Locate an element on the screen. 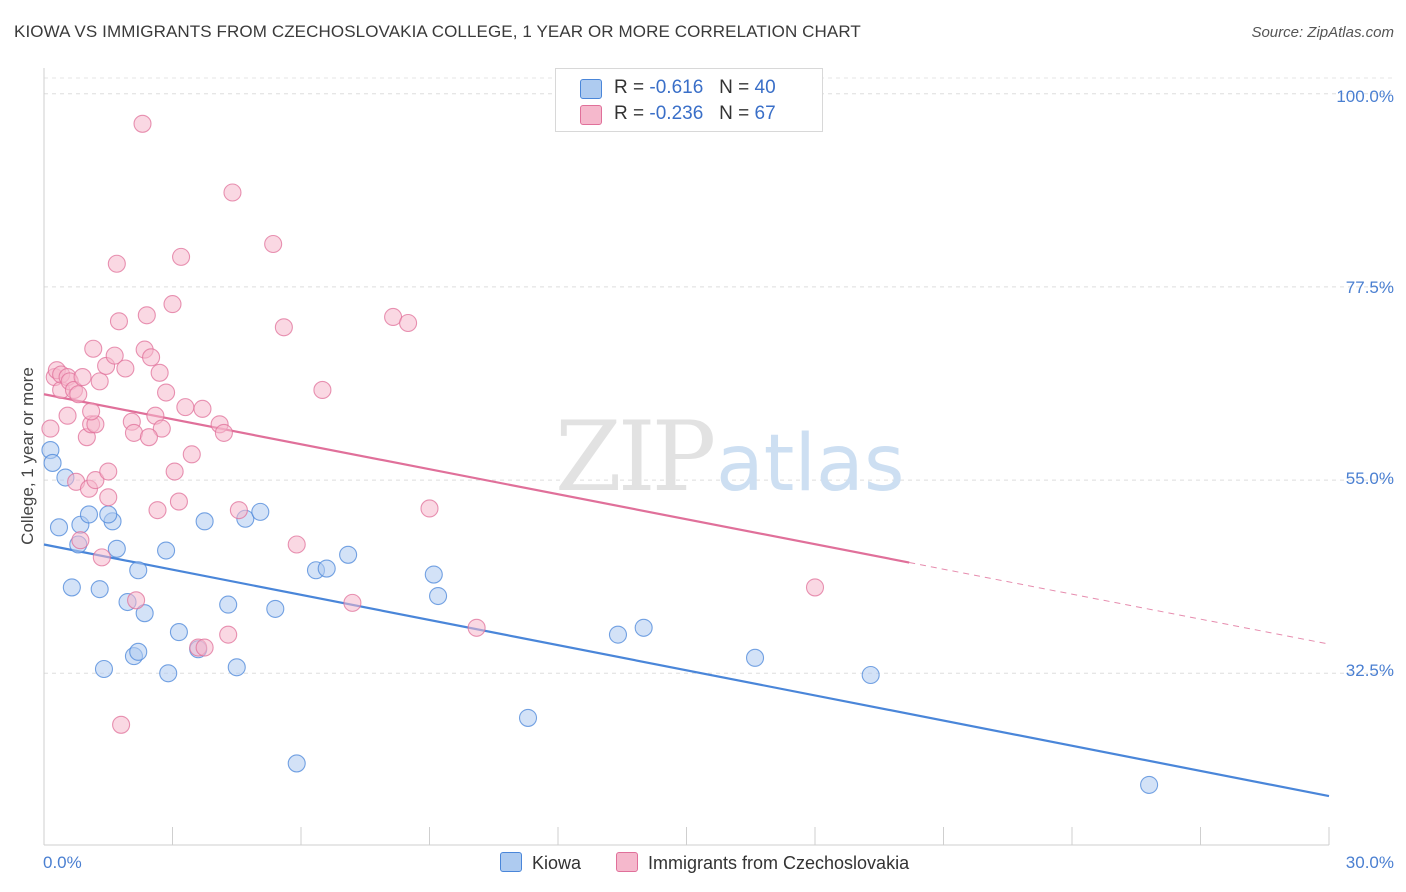 The width and height of the screenshot is (1406, 892). legend-czech: Immigrants from Czechoslovakia is located at coordinates (762, 863).